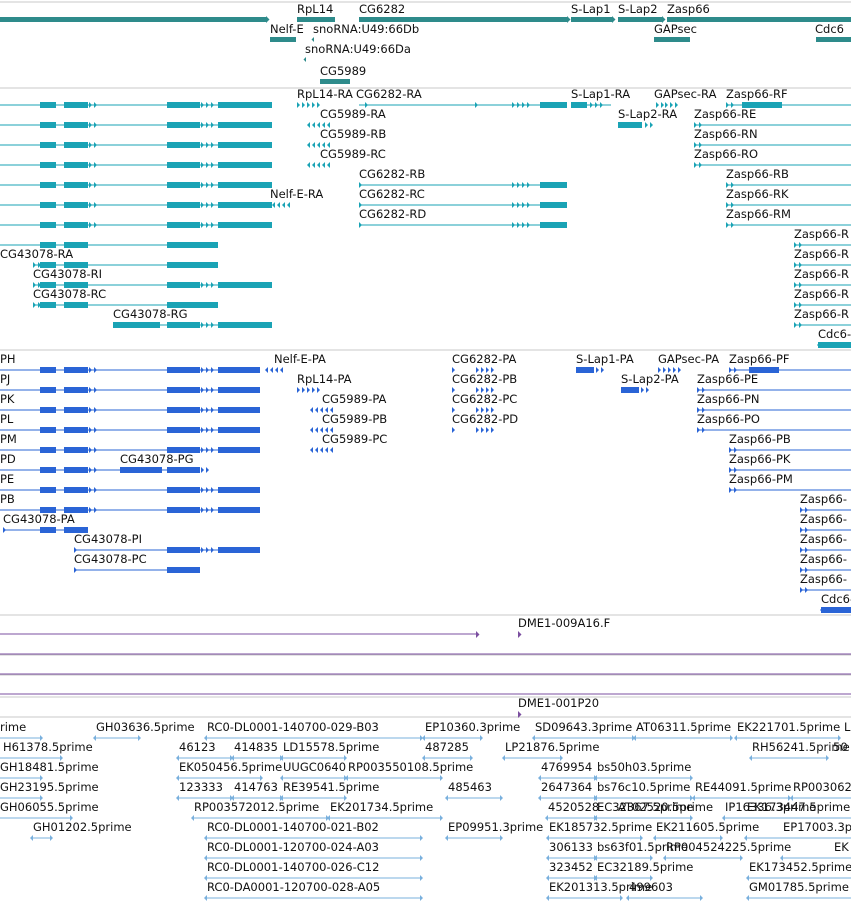 The width and height of the screenshot is (851, 903). Describe the element at coordinates (331, 747) in the screenshot. I see `est-label: LD15578.5prime` at that location.